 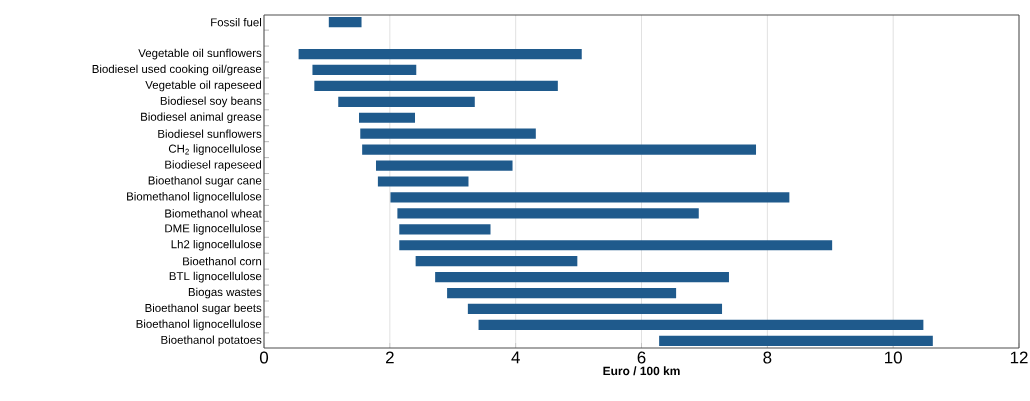 I want to click on y-tick-label: BTL lignocellulose, so click(x=215, y=277).